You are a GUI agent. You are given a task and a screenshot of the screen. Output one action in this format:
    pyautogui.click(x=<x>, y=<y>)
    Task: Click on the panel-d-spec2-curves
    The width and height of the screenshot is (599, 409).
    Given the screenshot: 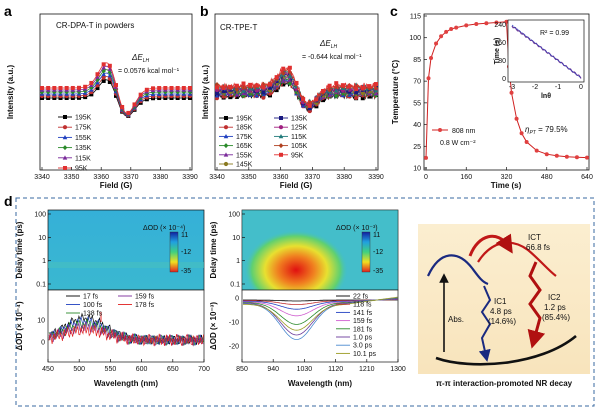 What is the action you would take?
    pyautogui.click(x=320, y=318)
    